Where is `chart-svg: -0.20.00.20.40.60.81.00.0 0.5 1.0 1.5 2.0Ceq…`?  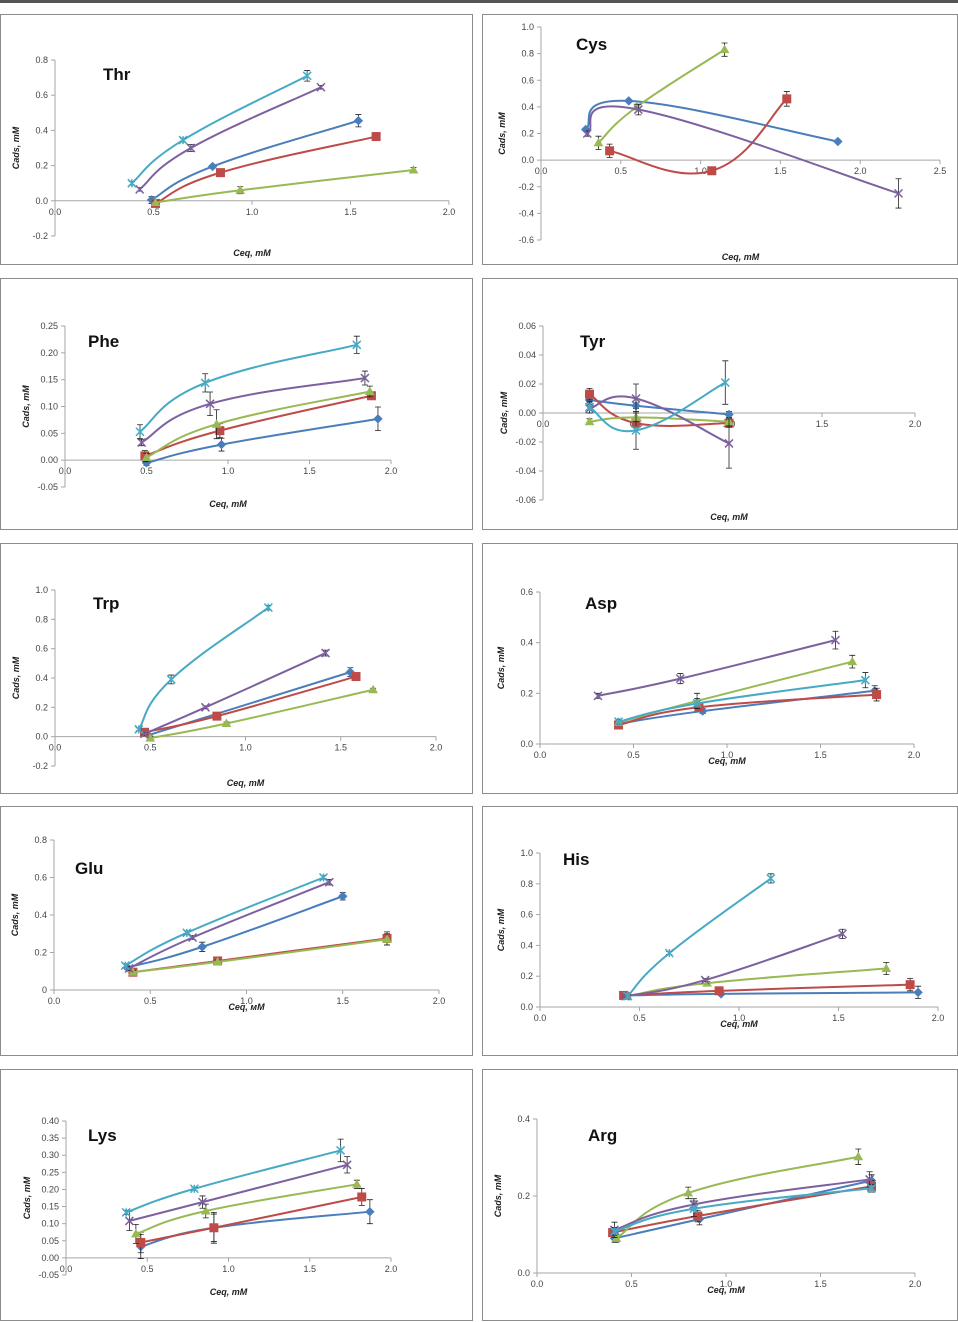 chart-svg: -0.20.00.20.40.60.81.00.0 0.5 1.0 1.5 2.0Ceq… is located at coordinates (227, 686).